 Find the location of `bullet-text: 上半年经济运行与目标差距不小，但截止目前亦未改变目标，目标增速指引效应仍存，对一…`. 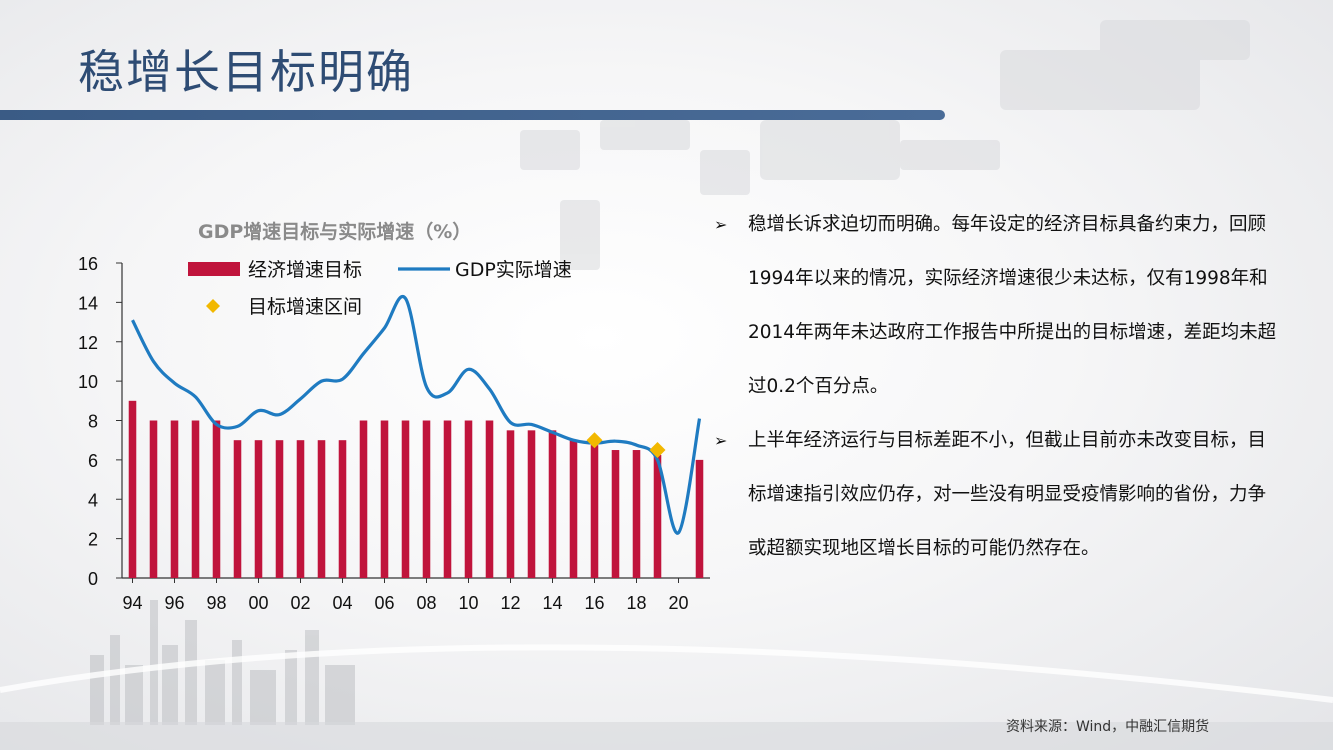

bullet-text: 上半年经济运行与目标差距不小，但截止目前亦未改变目标，目标增速指引效应仍存，对一… is located at coordinates (1007, 494).